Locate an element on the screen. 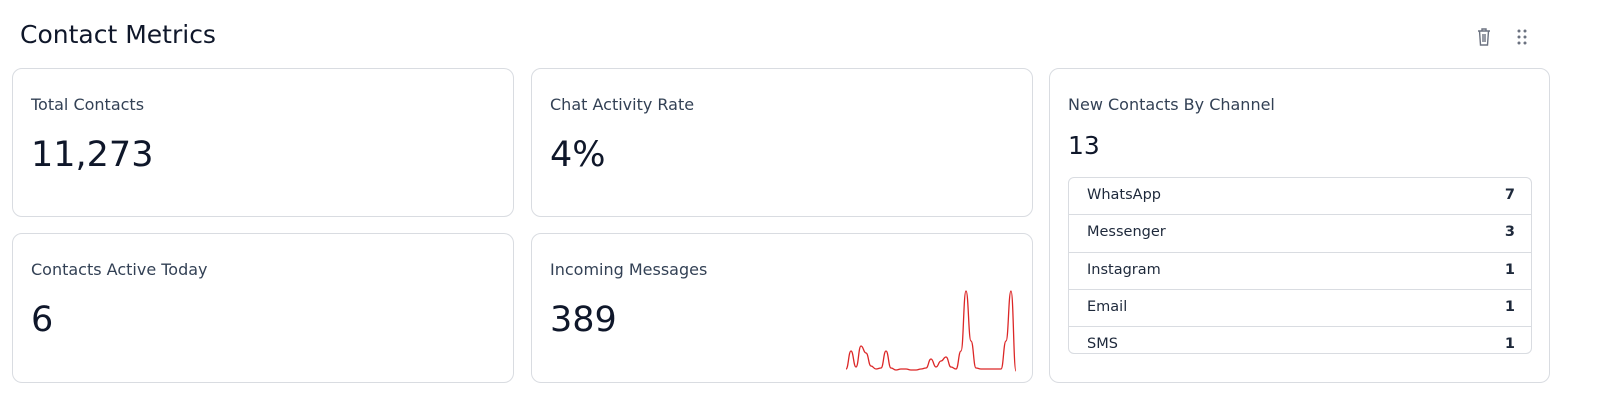  channel-name: Messenger is located at coordinates (1126, 232).